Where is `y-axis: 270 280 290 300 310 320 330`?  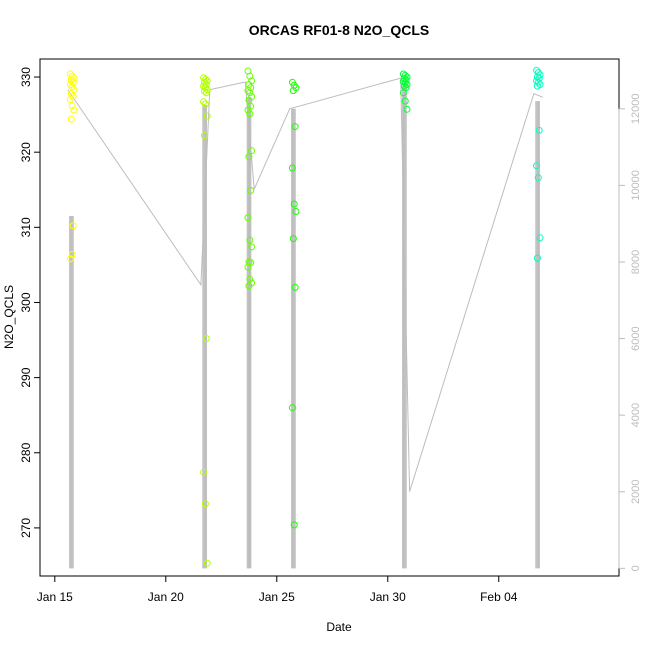
y-axis: 270 280 290 300 310 320 330 is located at coordinates (30, 302).